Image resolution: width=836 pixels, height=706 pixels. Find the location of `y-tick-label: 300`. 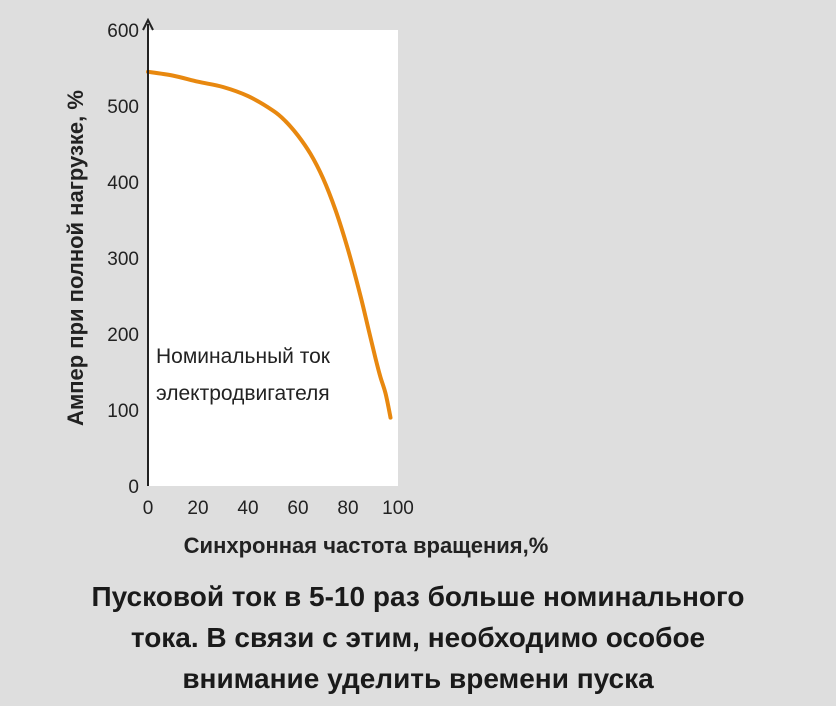

y-tick-label: 300 is located at coordinates (123, 259).